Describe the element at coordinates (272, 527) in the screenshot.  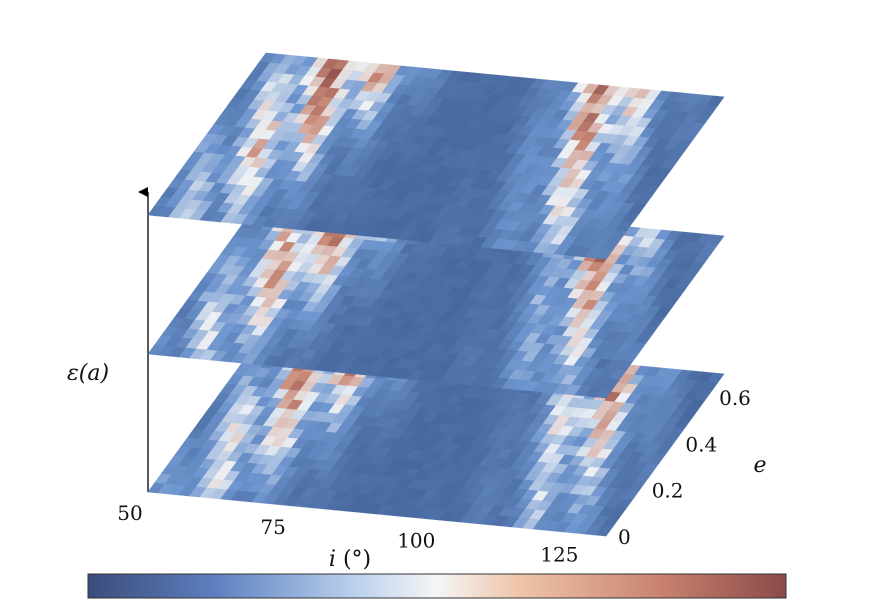
I see `x-tick-label: 75` at that location.